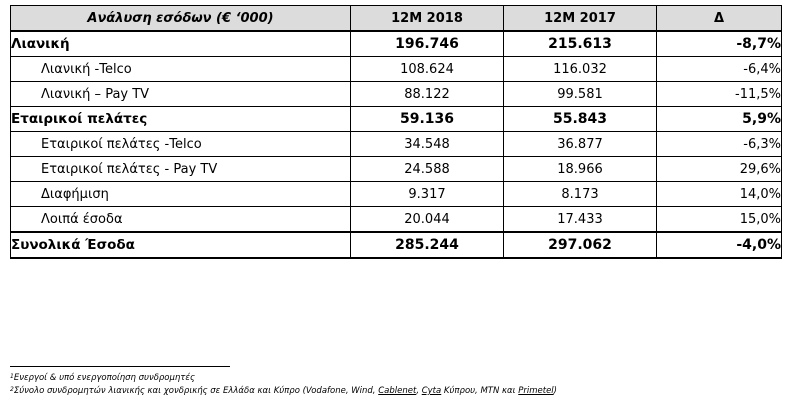  Describe the element at coordinates (181, 220) in the screenshot. I see `row-label: Λοιπά έσοδα` at that location.